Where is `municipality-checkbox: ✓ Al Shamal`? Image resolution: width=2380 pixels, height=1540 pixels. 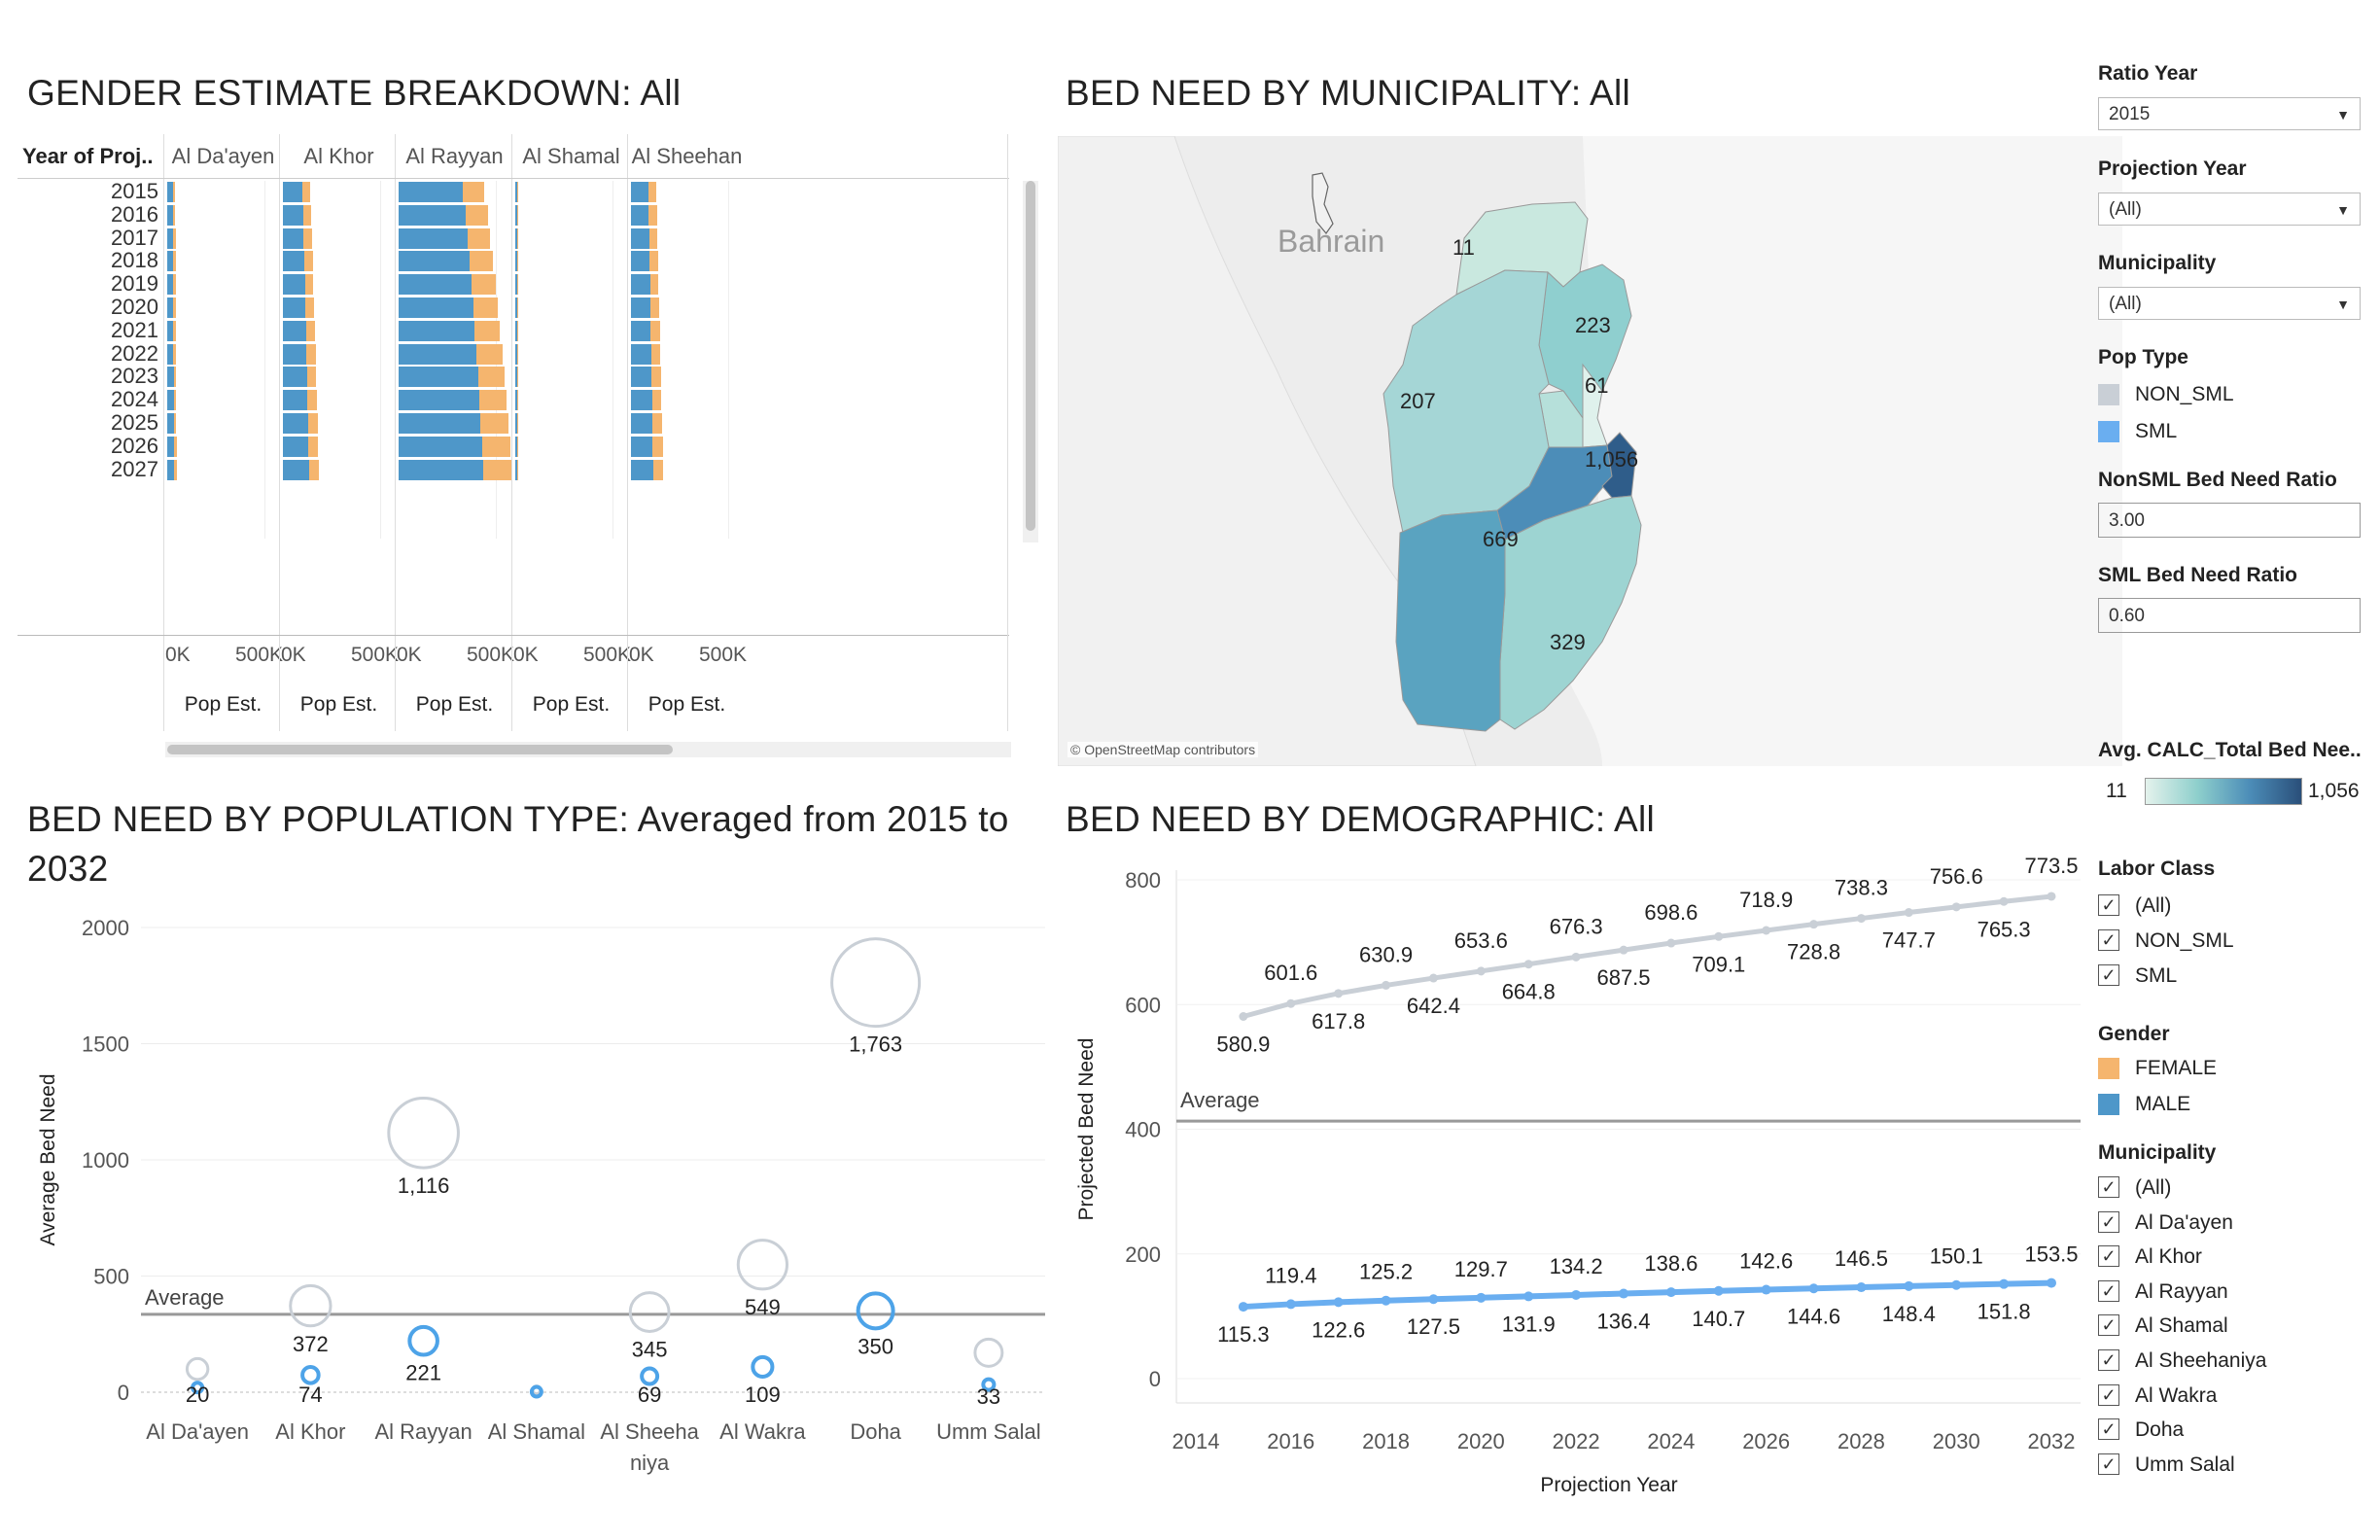 municipality-checkbox: ✓ Al Shamal is located at coordinates (2163, 1326).